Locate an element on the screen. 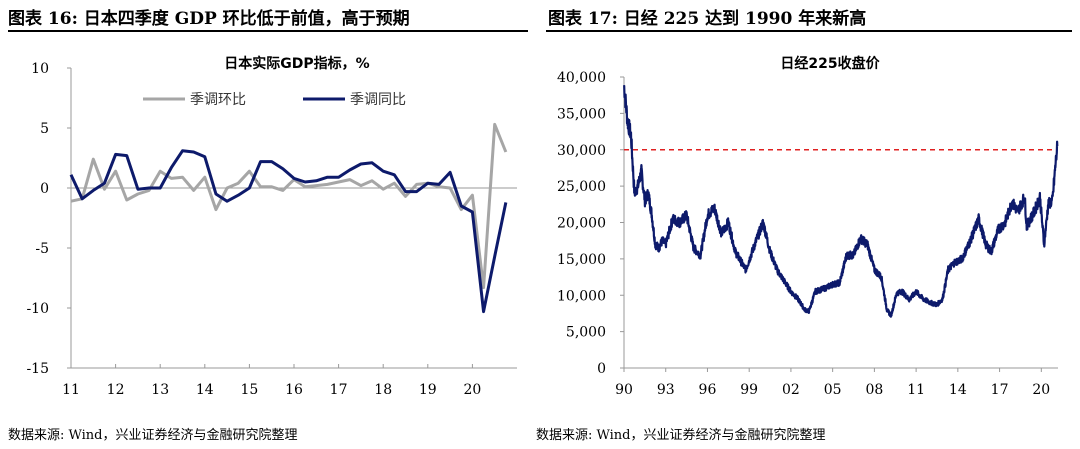 Image resolution: width=1080 pixels, height=449 pixels. gdp-y-tick-label: -5 is located at coordinates (42, 249).